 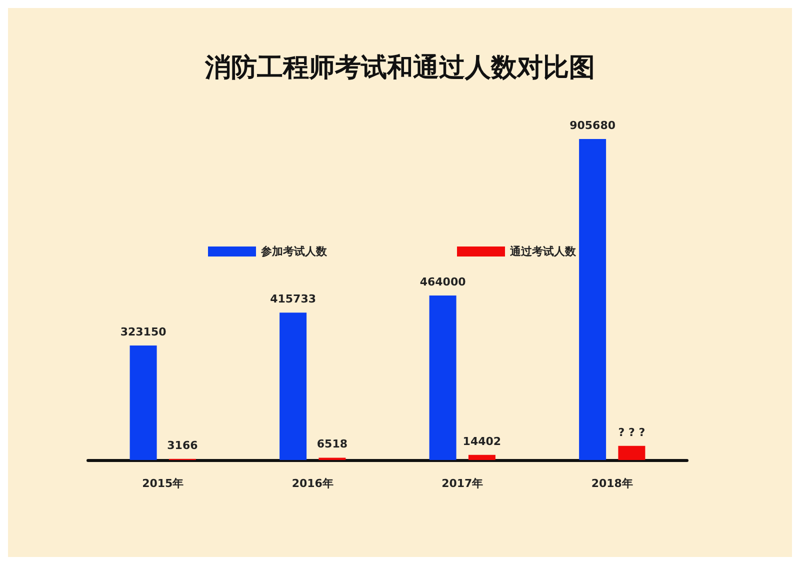 What do you see at coordinates (543, 251) in the screenshot?
I see `legend-label: 通过考试人数` at bounding box center [543, 251].